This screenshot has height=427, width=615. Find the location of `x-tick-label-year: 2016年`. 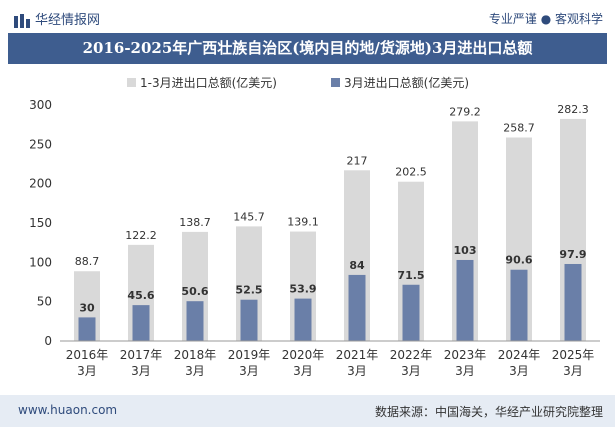

x-tick-label-year: 2016年 is located at coordinates (87, 355).